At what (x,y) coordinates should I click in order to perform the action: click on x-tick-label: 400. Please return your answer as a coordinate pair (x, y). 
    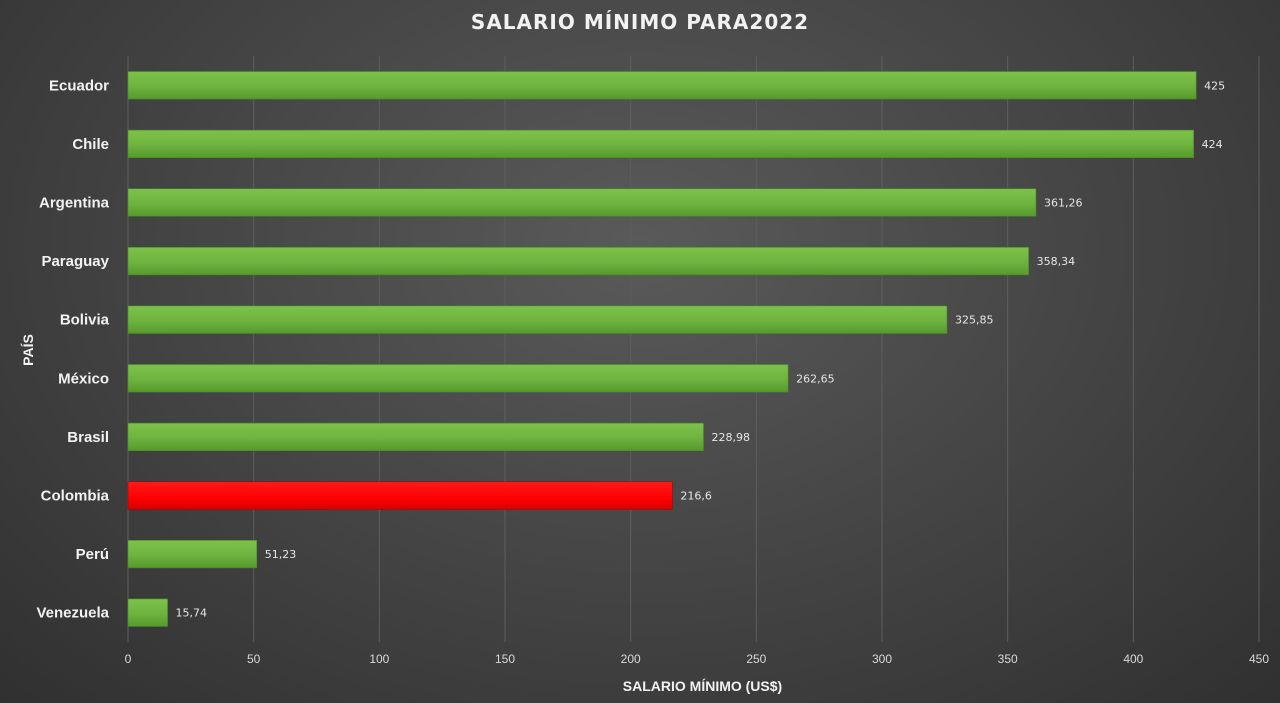
    Looking at the image, I should click on (1133, 659).